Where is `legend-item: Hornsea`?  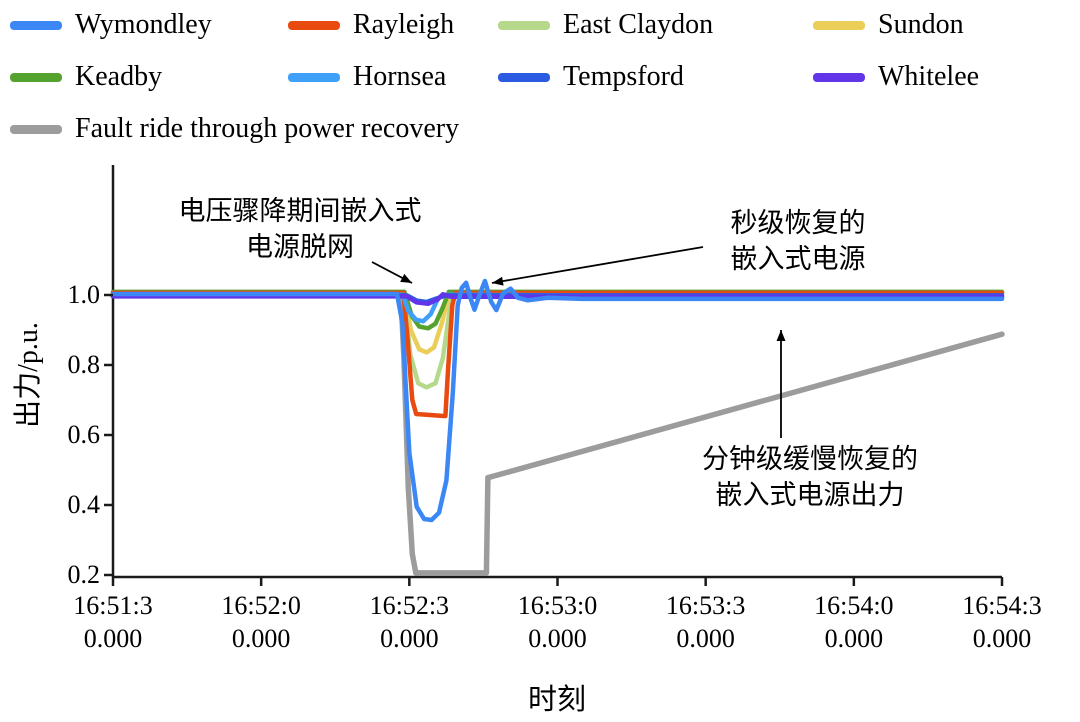 legend-item: Hornsea is located at coordinates (367, 77).